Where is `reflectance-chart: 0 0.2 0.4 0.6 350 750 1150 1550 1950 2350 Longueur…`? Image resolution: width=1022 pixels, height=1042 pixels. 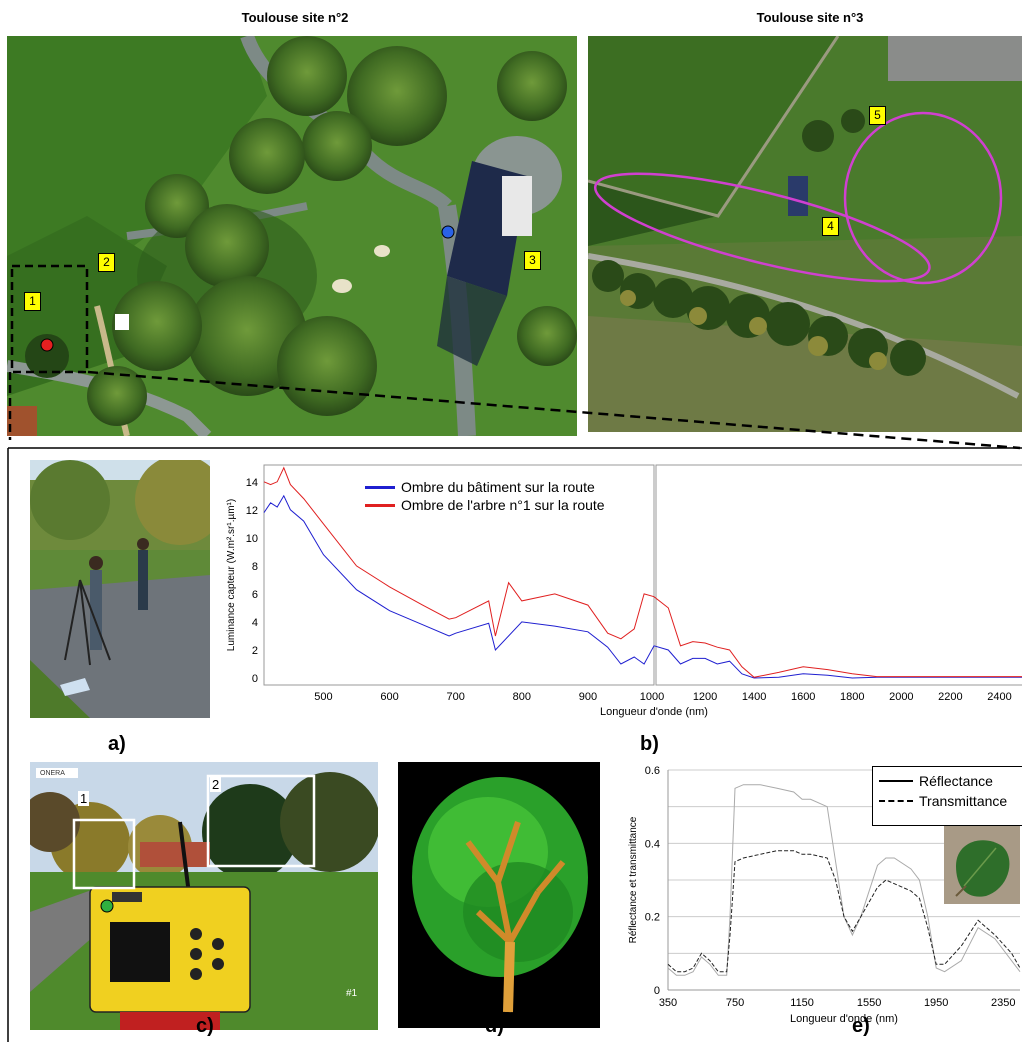
reflectance-chart: 0 0.2 0.4 0.6 350 750 1150 1550 1950 2350 Longueur… is located at coordinates (824, 895).